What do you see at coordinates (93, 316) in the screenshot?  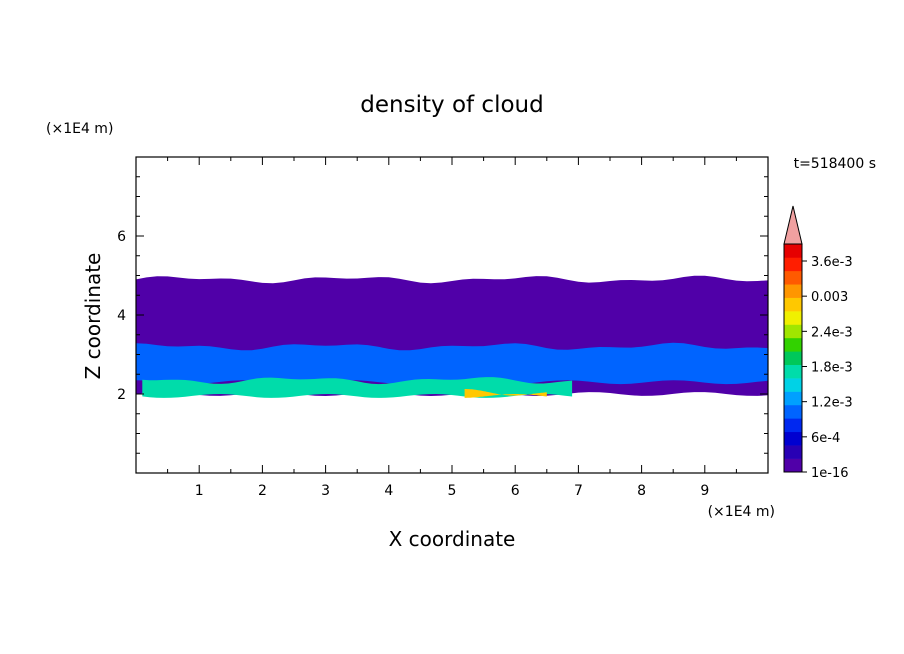 I see `y-axis-label: Z coordinate` at bounding box center [93, 316].